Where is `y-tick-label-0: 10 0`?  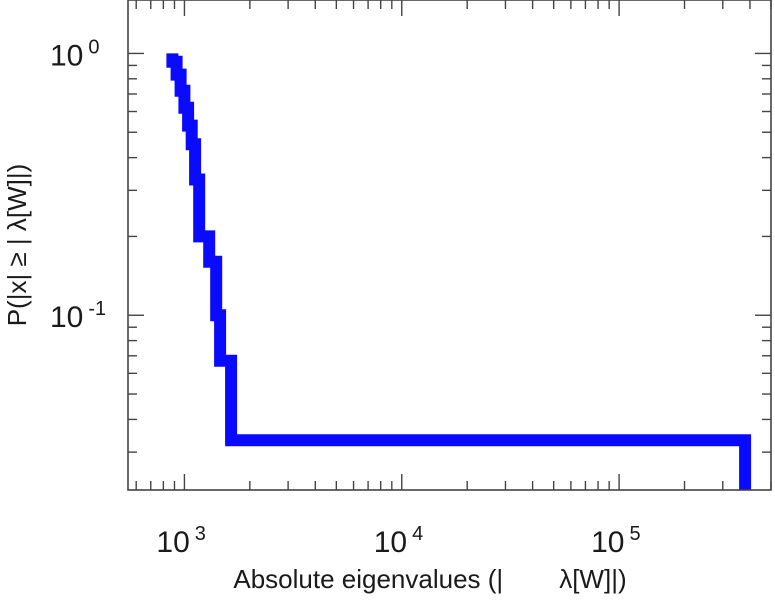
y-tick-label-0: 10 0 is located at coordinates (75, 54).